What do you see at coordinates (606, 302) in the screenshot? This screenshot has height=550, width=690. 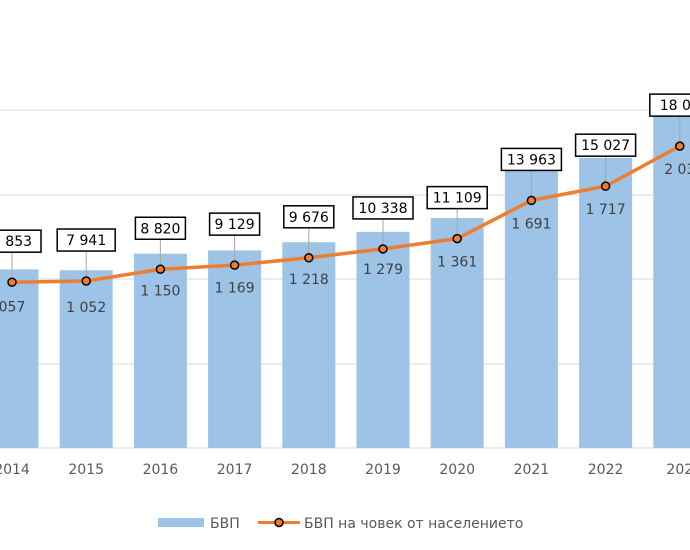 I see `bar-2022` at bounding box center [606, 302].